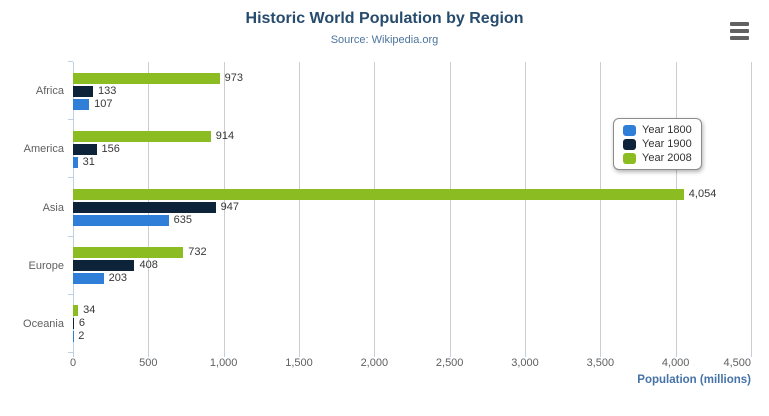  What do you see at coordinates (73, 363) in the screenshot?
I see `x-tick-label: 0` at bounding box center [73, 363].